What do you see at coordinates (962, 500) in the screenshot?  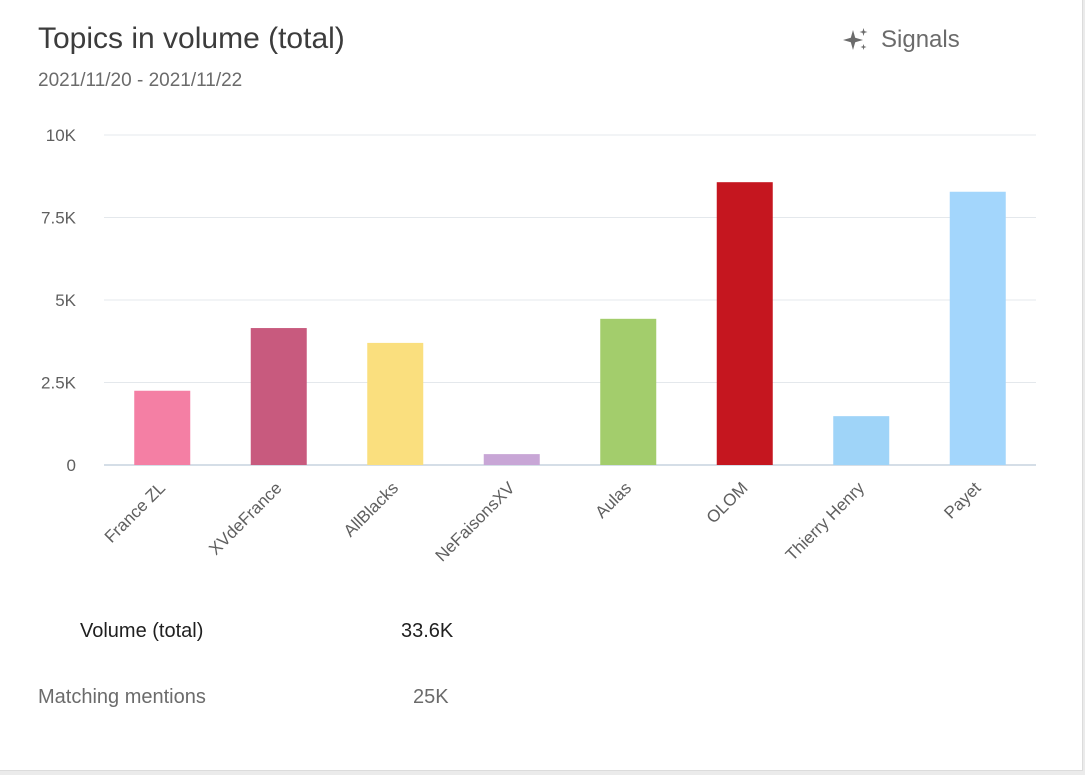 I see `x-tick-label: Payet` at bounding box center [962, 500].